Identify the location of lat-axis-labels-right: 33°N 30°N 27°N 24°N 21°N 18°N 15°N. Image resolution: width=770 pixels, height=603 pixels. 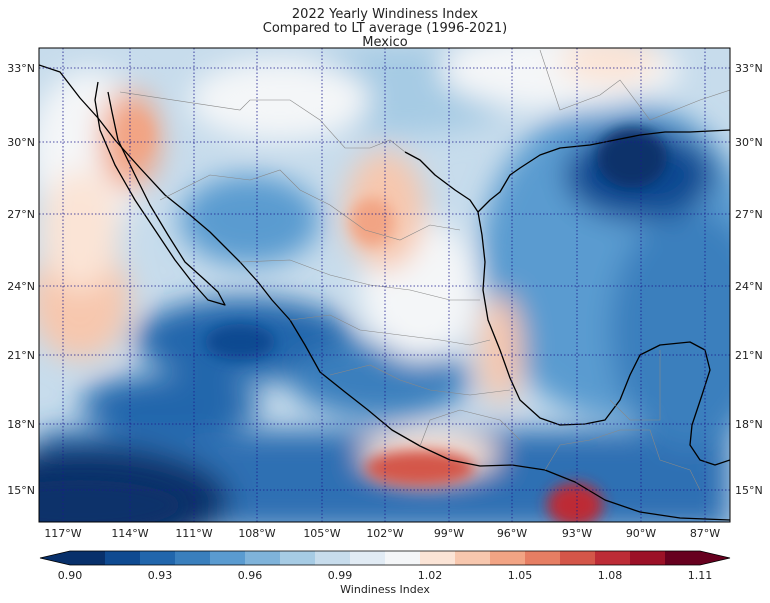
(749, 279).